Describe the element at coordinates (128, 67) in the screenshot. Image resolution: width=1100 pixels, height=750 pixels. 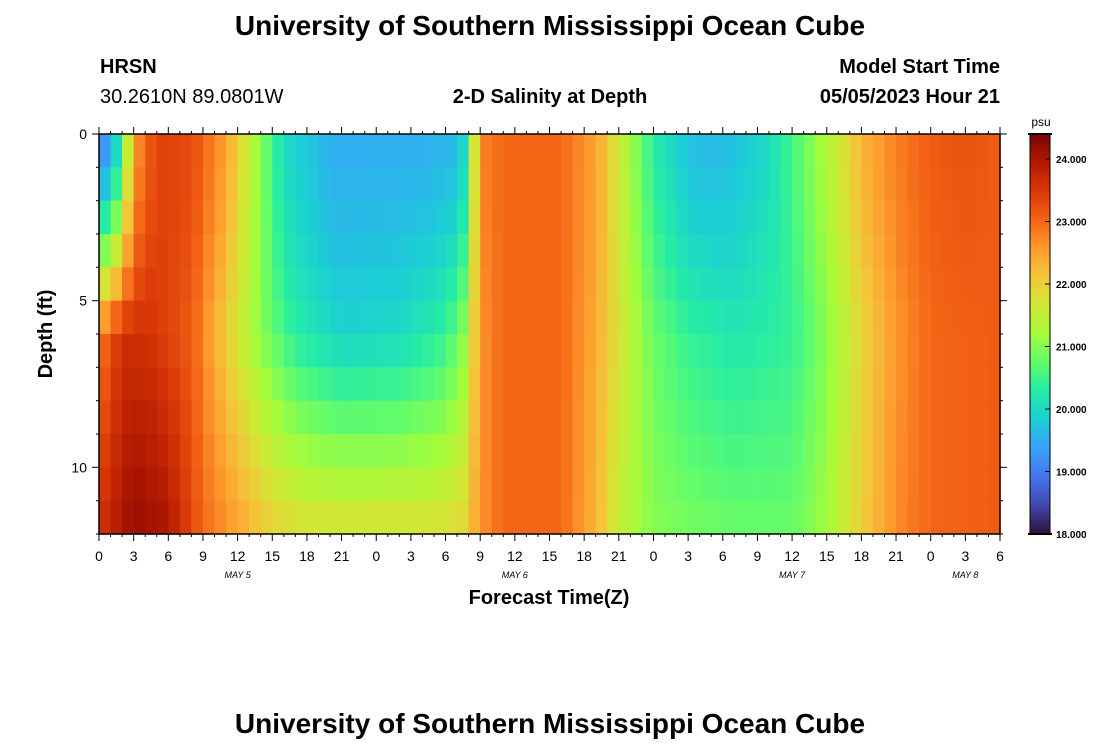
I see `station-name: HRSN` at that location.